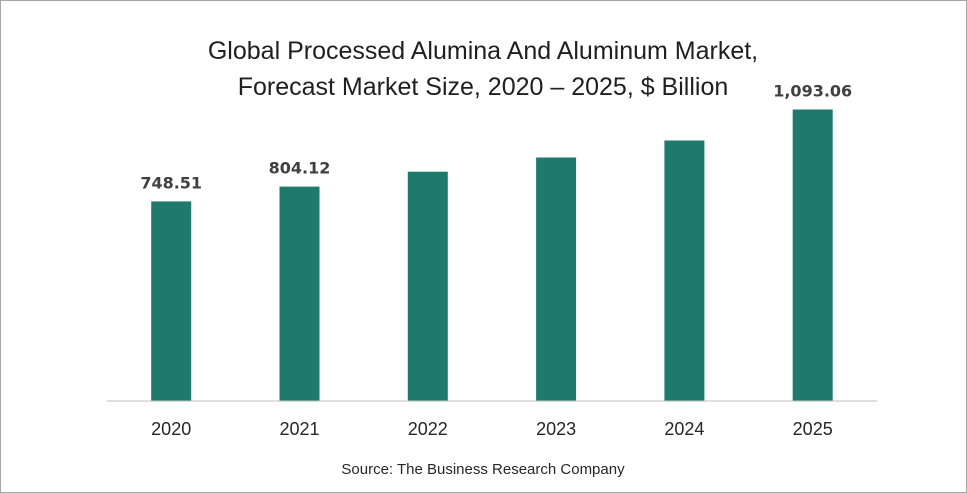 This screenshot has height=493, width=967. What do you see at coordinates (812, 255) in the screenshot?
I see `bar-2025` at bounding box center [812, 255].